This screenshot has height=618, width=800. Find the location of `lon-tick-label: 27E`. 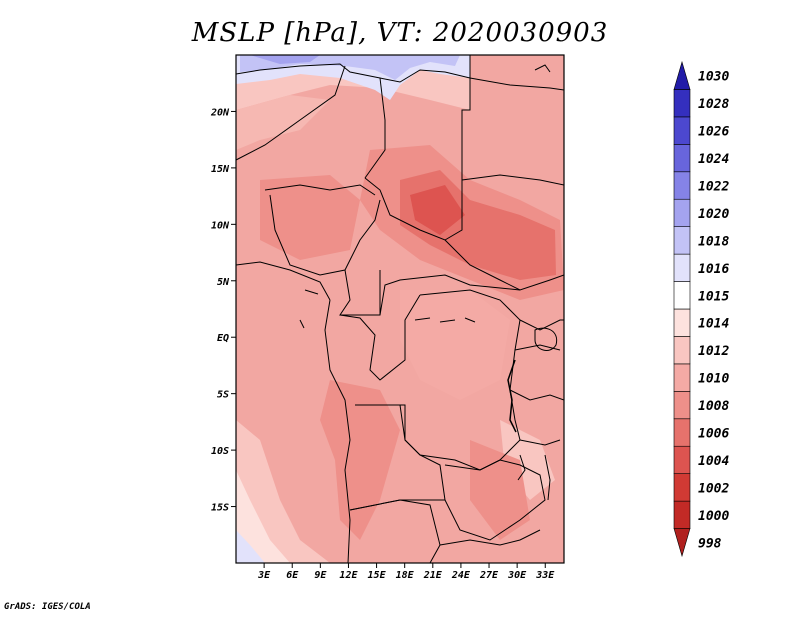

lon-tick-label: 27E is located at coordinates (489, 575).